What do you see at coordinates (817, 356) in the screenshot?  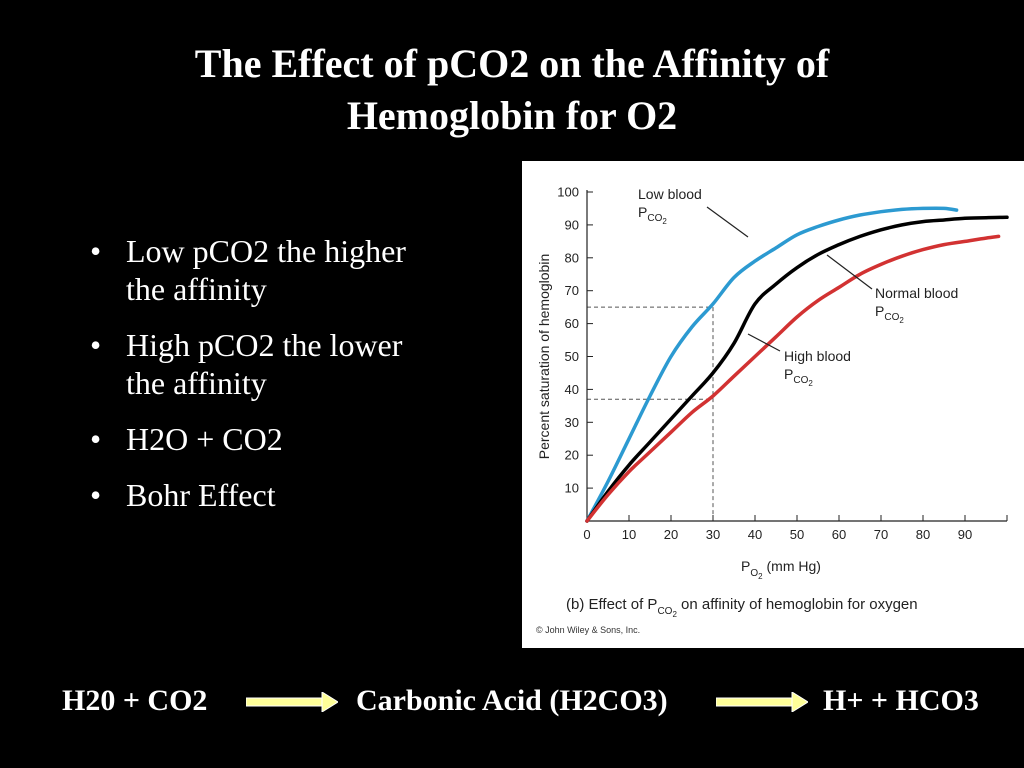 I see `series-label-high-blood: High blood` at bounding box center [817, 356].